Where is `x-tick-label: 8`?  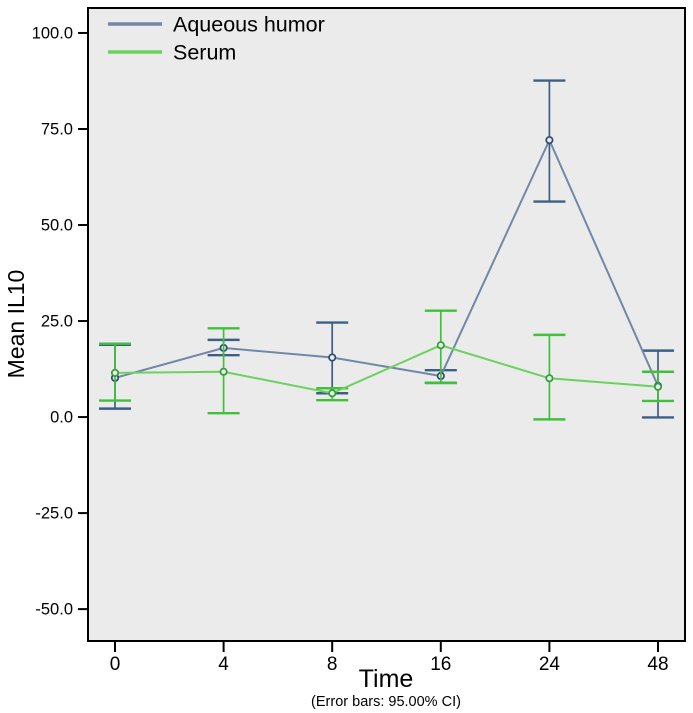
x-tick-label: 8 is located at coordinates (332, 664).